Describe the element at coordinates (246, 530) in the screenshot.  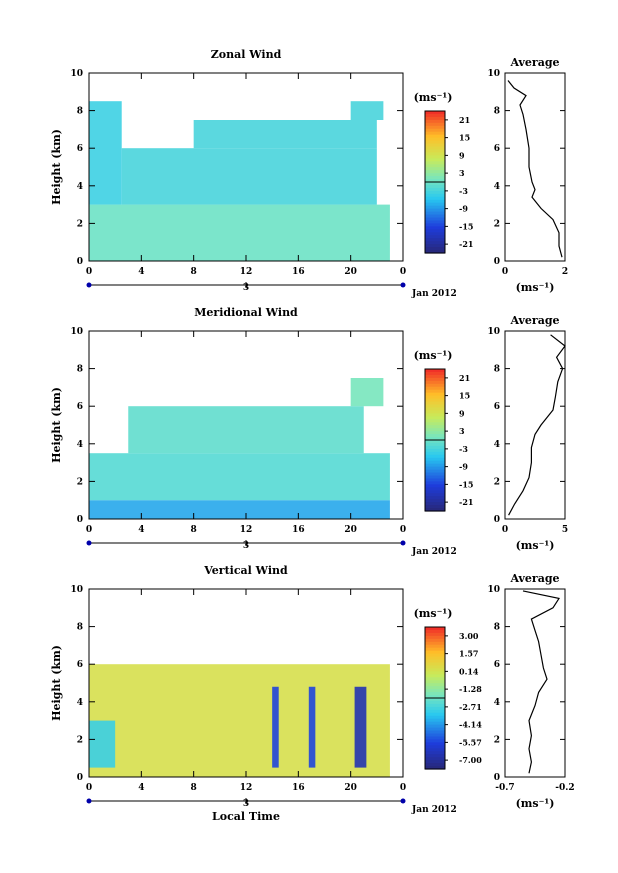
I see `x-tick-label: 12` at that location.